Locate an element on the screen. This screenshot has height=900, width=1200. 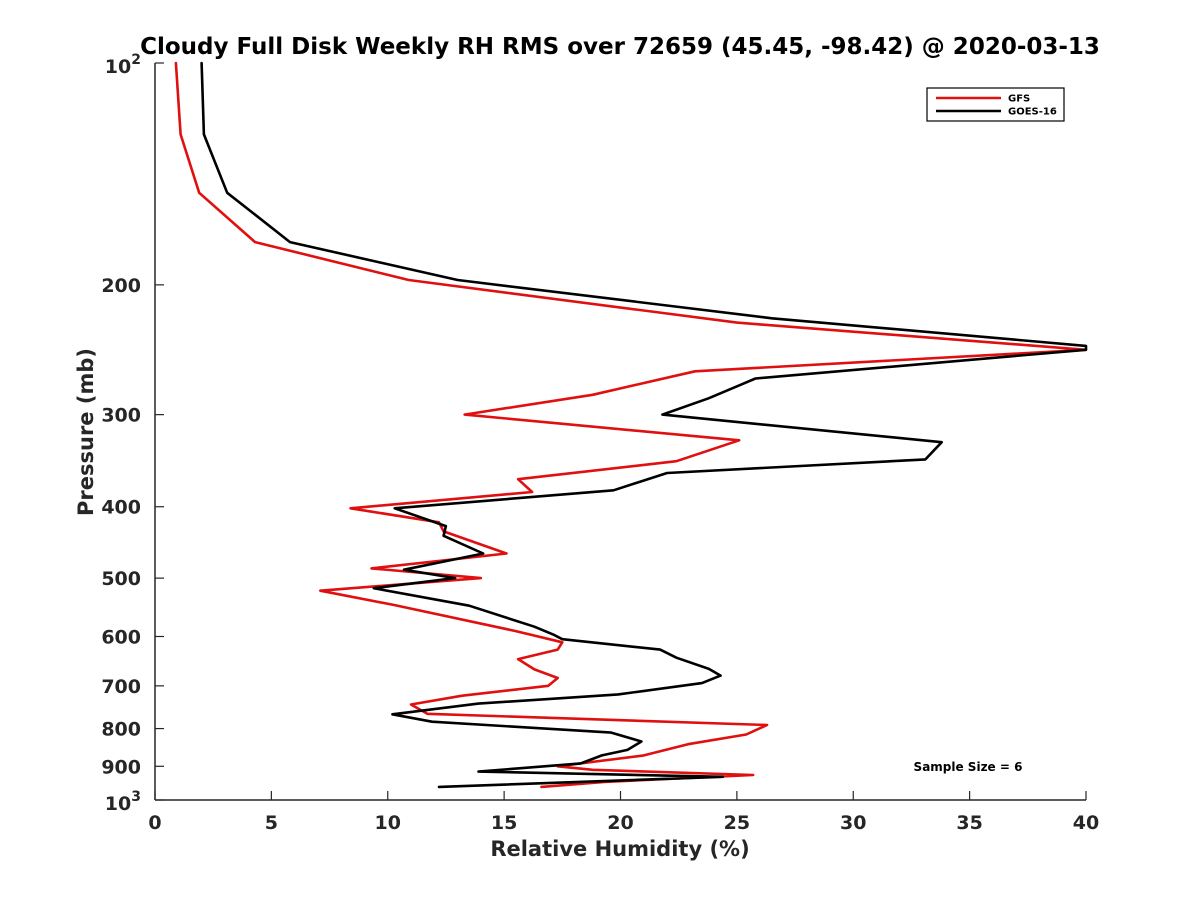
y-axis-label: Pressure (mb) is located at coordinates (86, 432).